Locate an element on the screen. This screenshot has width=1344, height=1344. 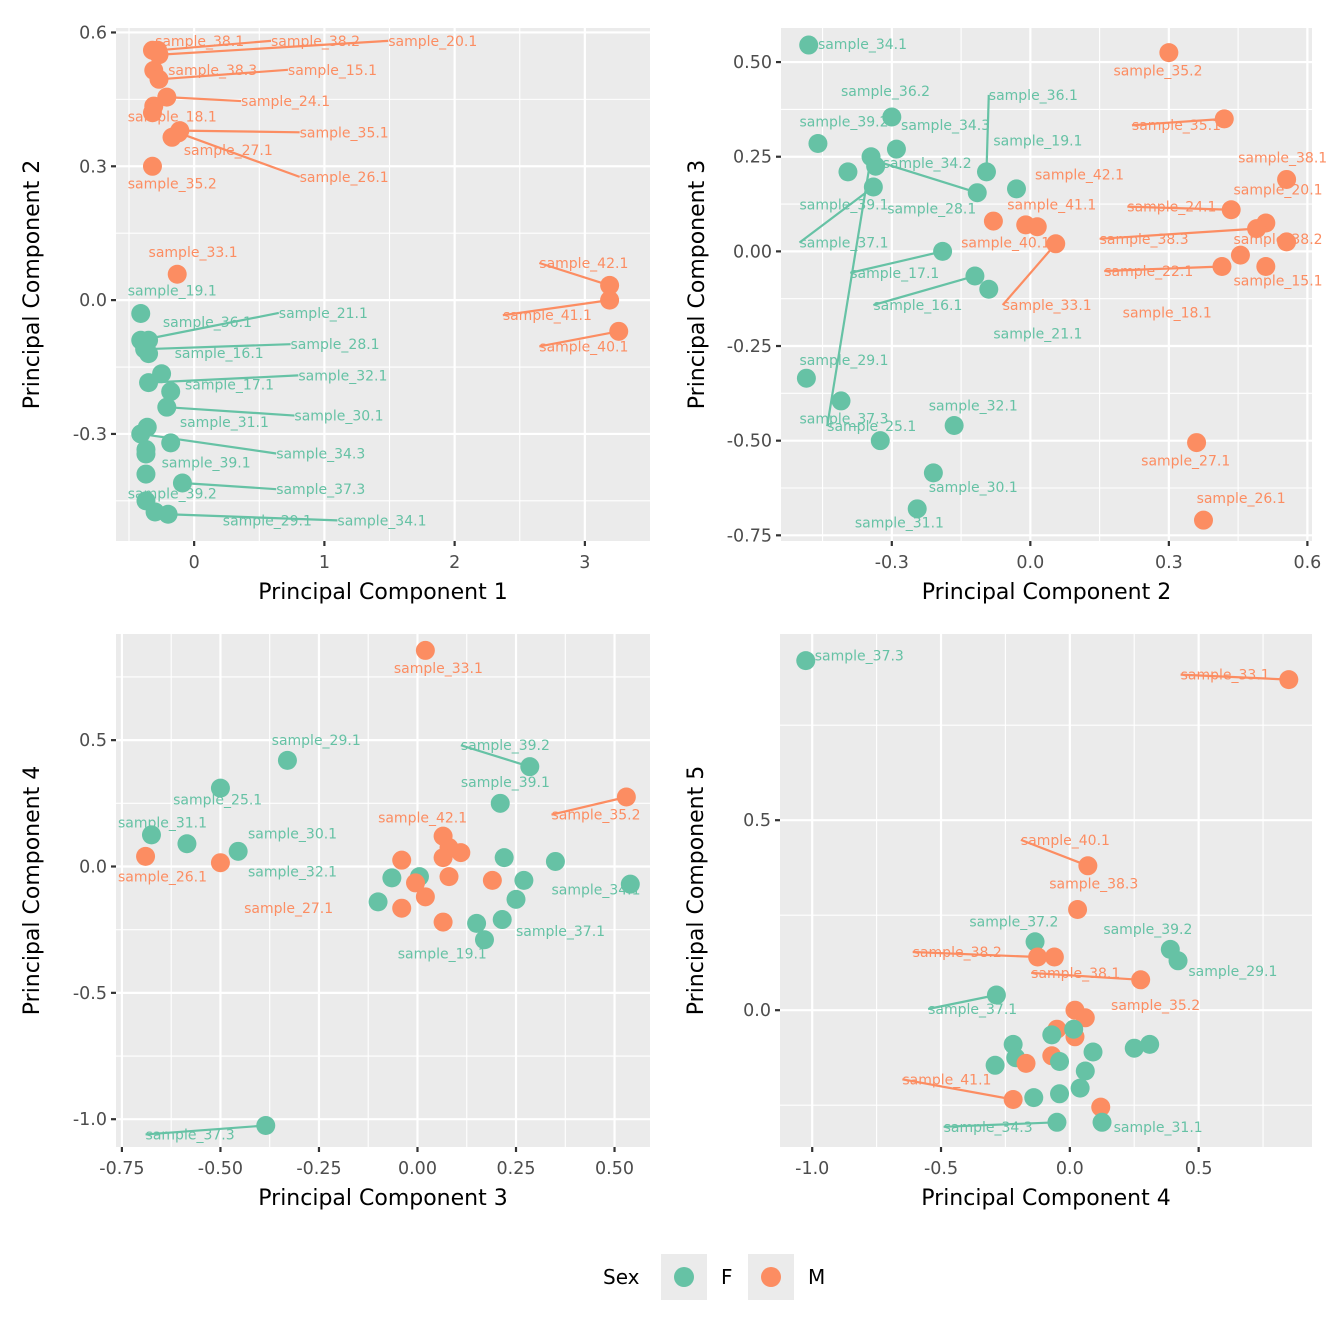
legend-title: Sex is located at coordinates (621, 1277).